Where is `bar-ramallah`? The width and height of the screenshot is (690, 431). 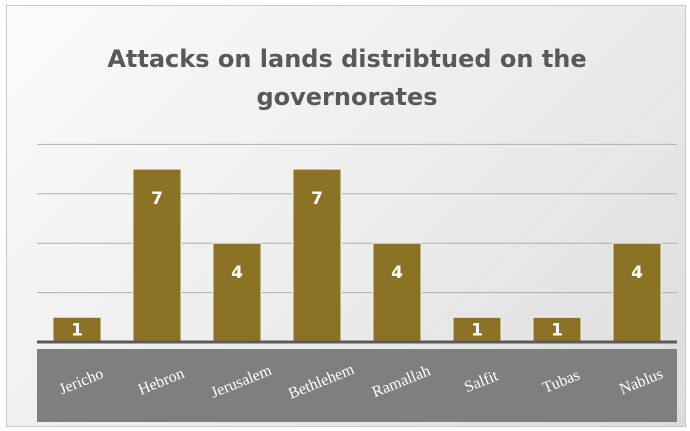
bar-ramallah is located at coordinates (397, 292).